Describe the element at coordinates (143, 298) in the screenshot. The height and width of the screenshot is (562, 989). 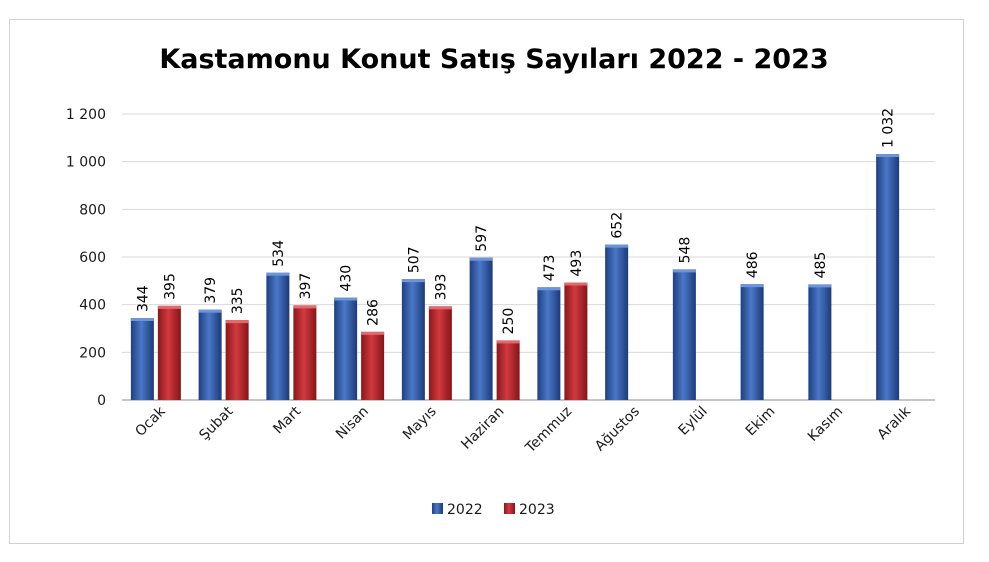
I see `data-label: 344` at that location.